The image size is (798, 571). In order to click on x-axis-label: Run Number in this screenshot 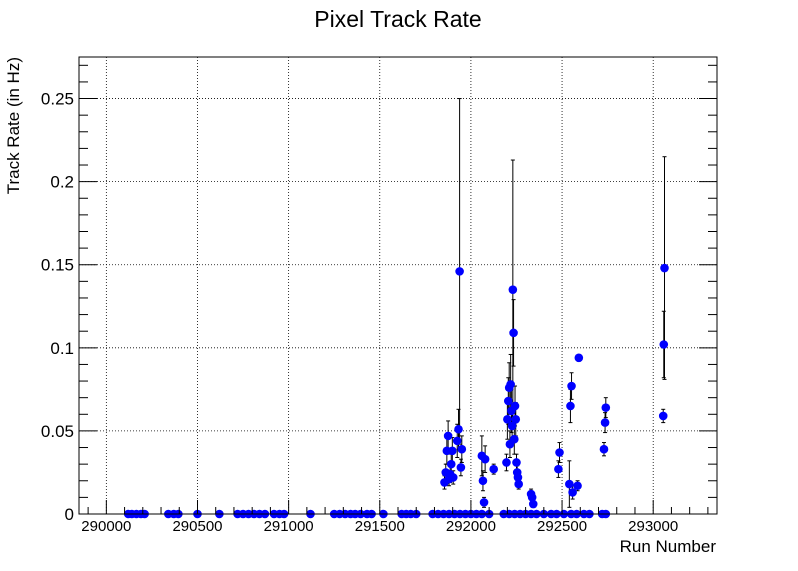, I will do `click(668, 546)`.